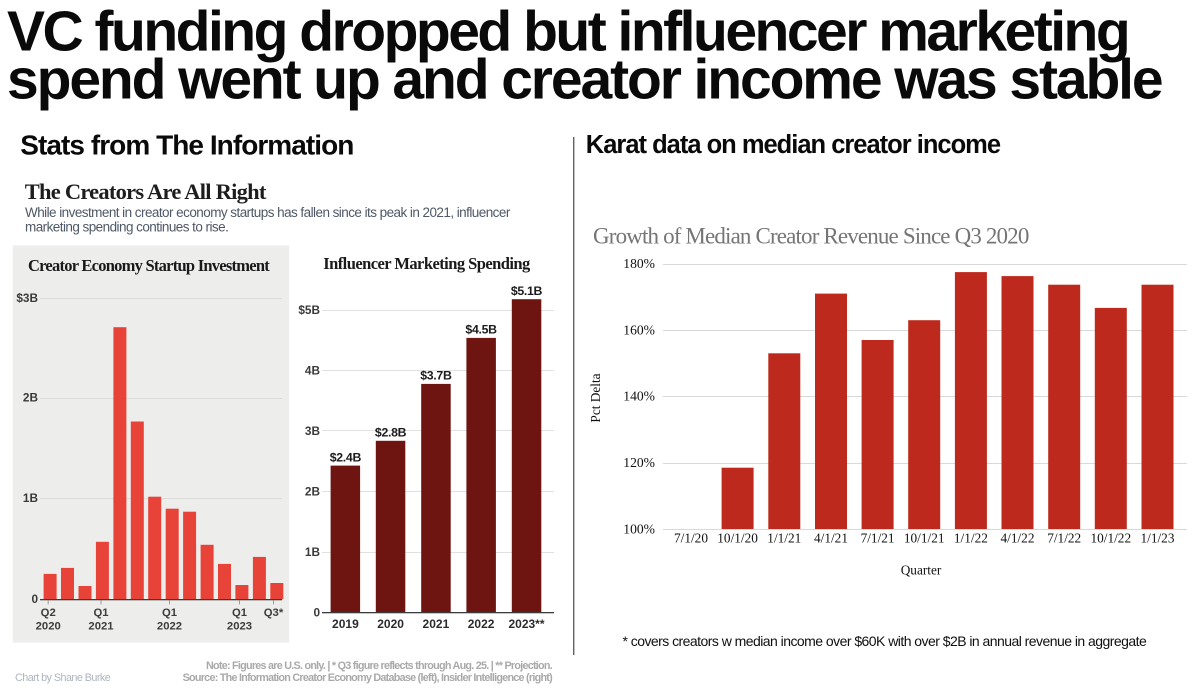 The height and width of the screenshot is (693, 1200). Describe the element at coordinates (639, 396) in the screenshot. I see `svg-text: 140%` at that location.